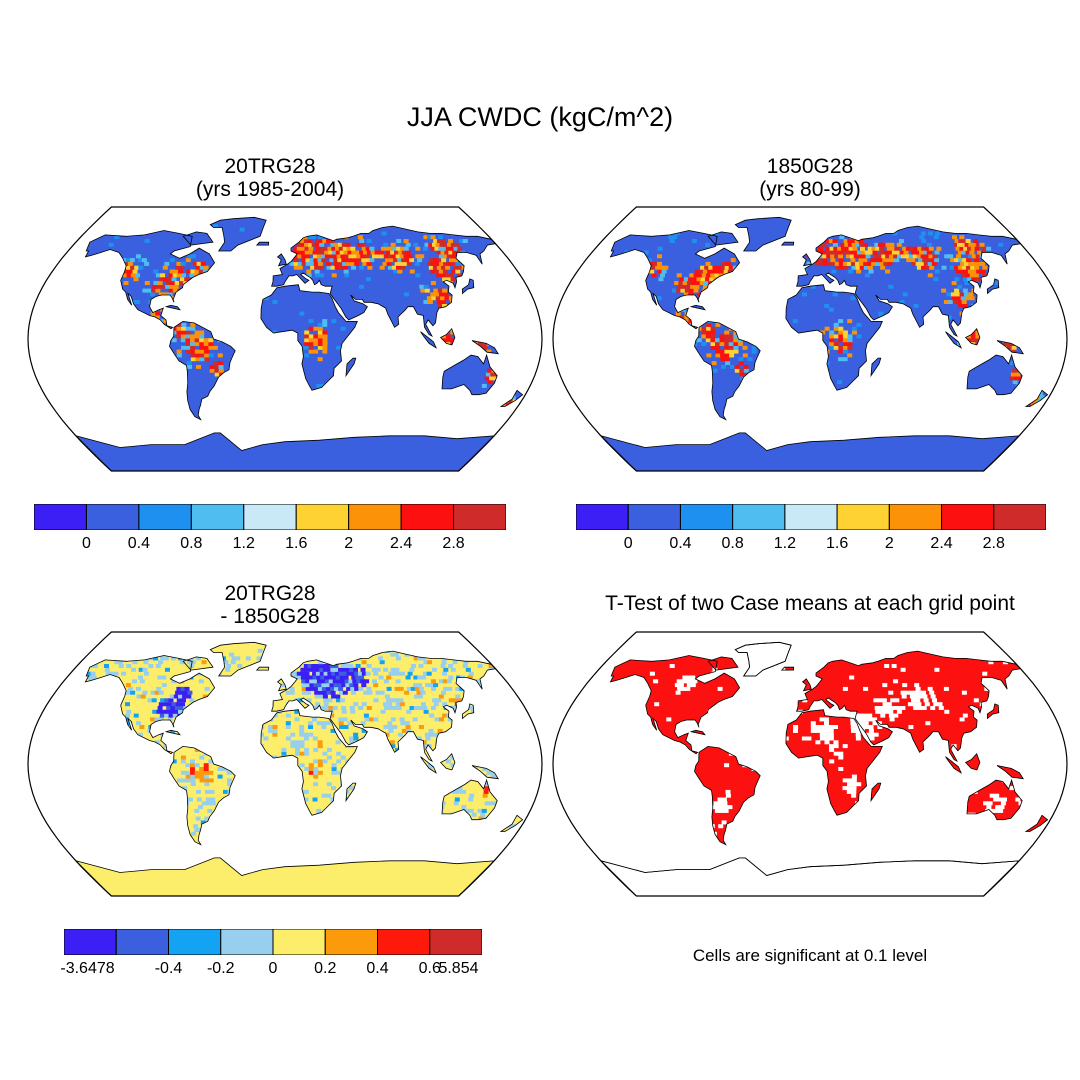  What do you see at coordinates (270, 616) in the screenshot?
I see `panel-title-line2: - 1850G28` at bounding box center [270, 616].